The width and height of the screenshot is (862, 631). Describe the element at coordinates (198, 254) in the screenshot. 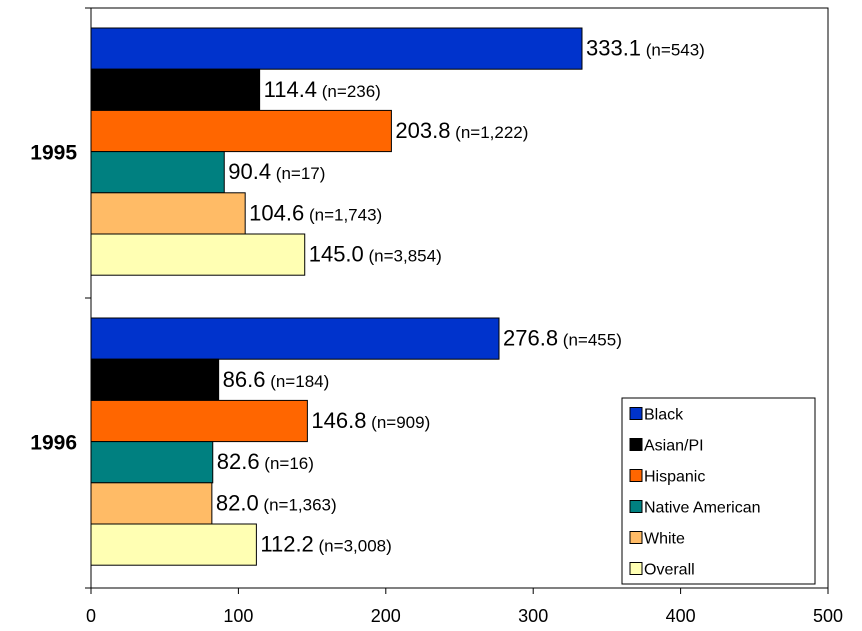

I see `bar-overall-1995` at that location.